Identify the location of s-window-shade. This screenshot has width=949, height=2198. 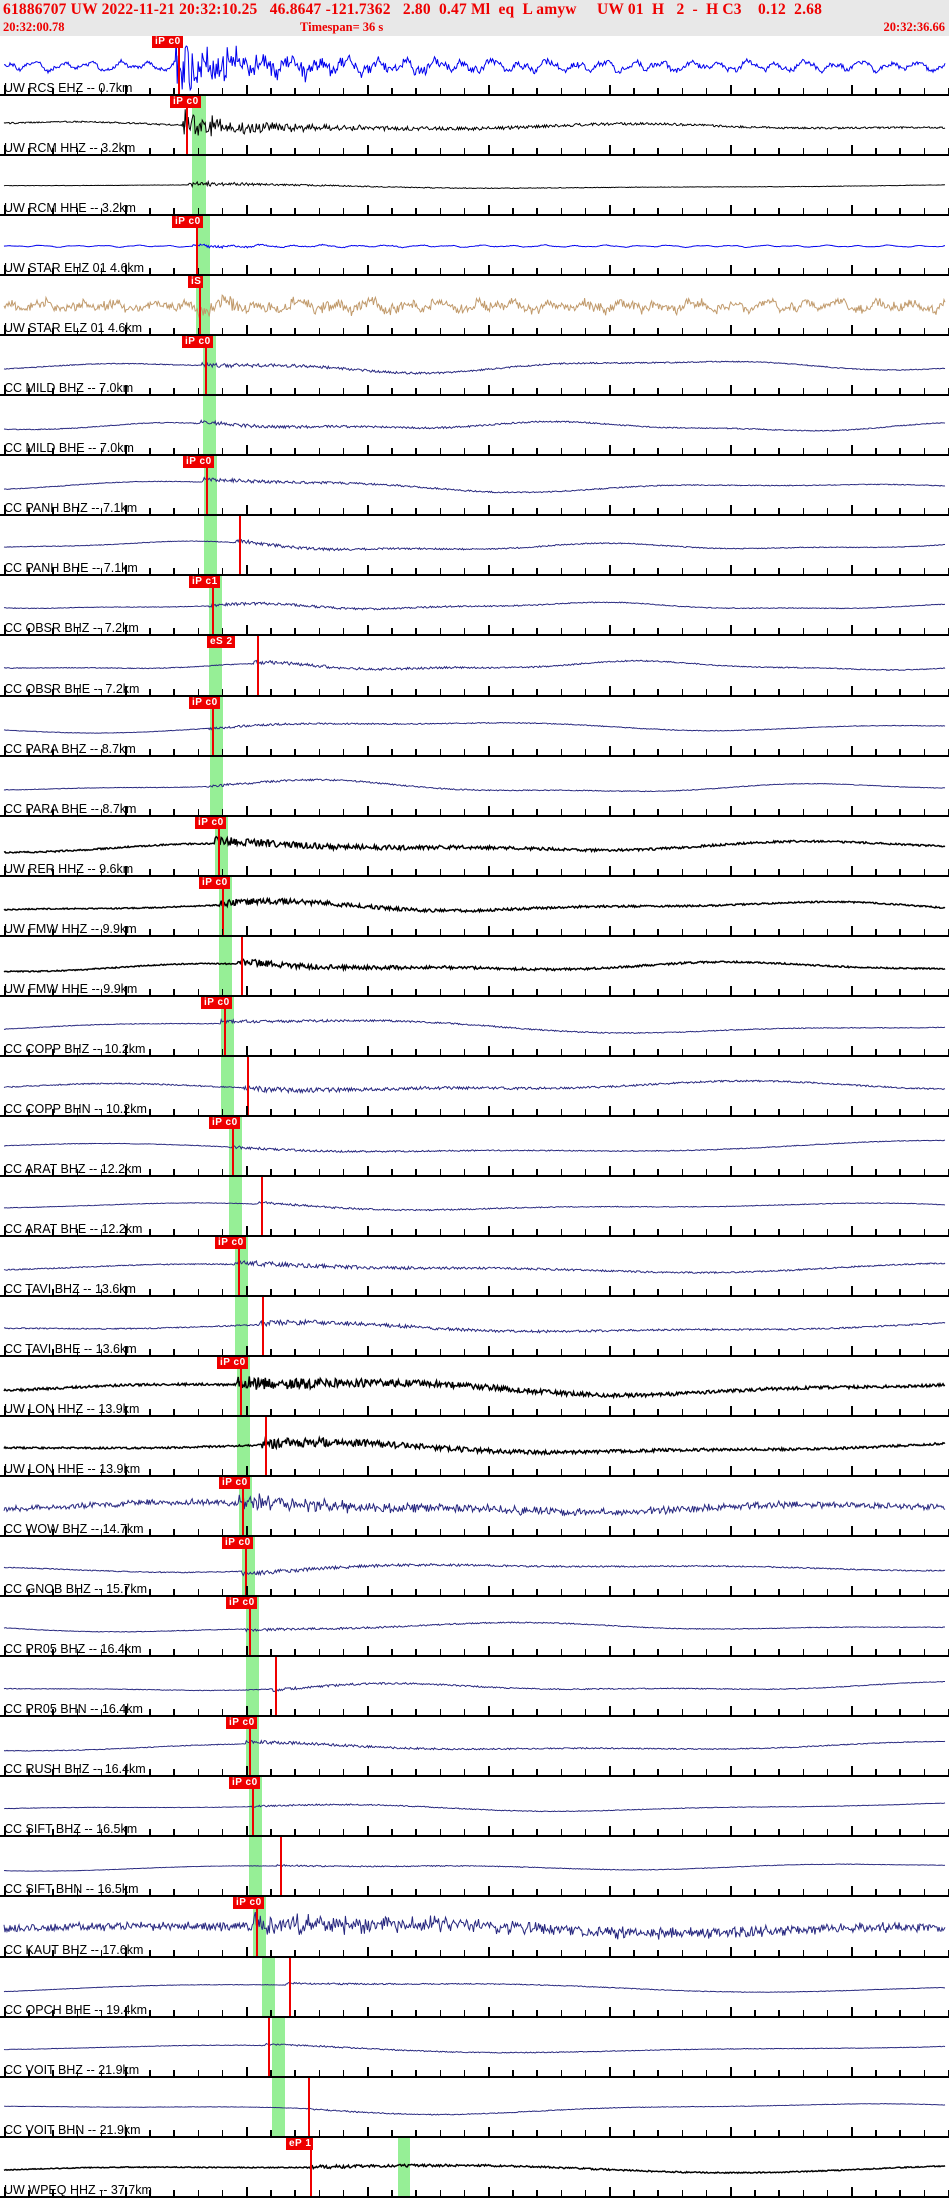
(241, 1326).